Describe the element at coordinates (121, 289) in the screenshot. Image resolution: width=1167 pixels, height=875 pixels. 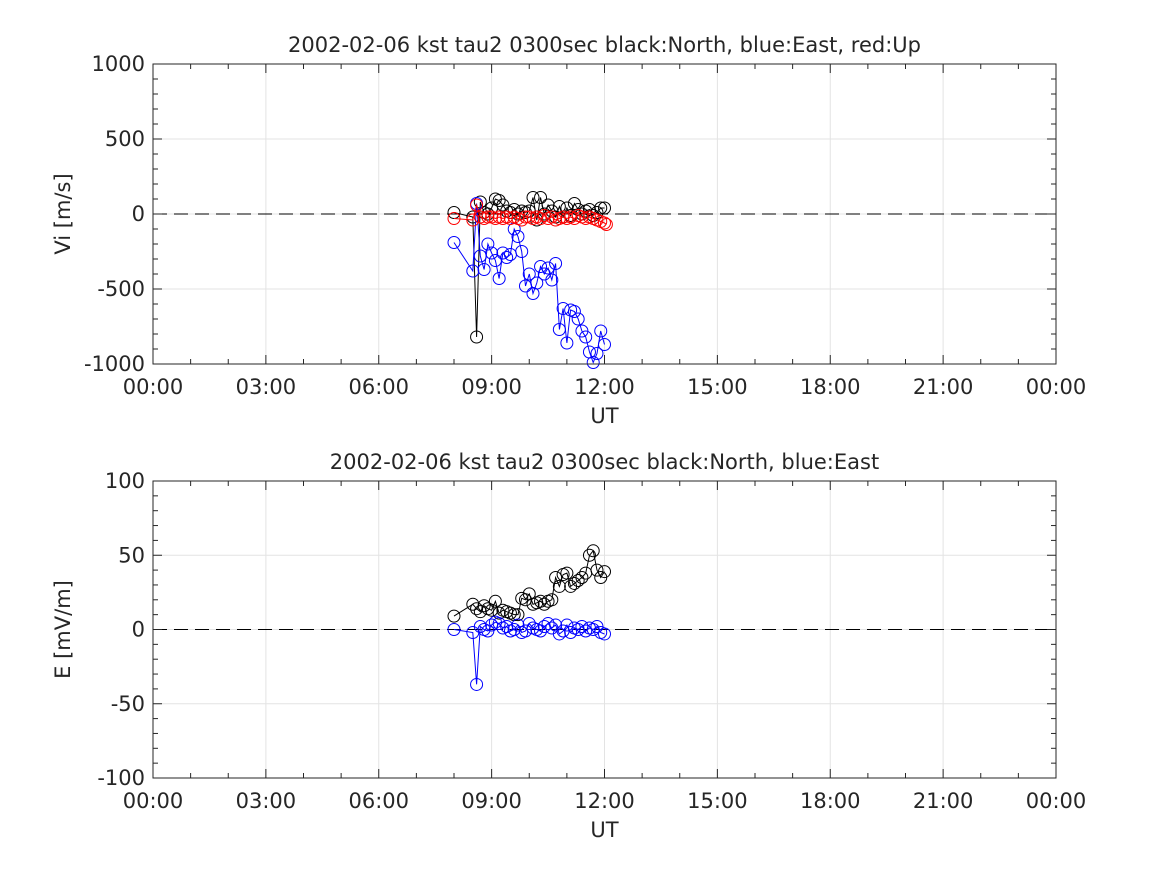
I see `y-tick-label: -500` at that location.